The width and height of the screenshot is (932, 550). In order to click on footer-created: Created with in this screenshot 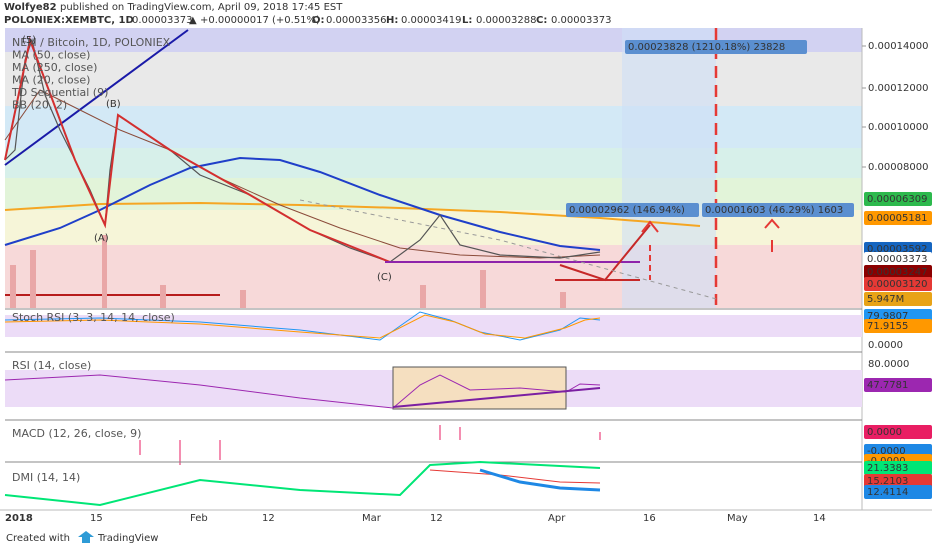, I will do `click(38, 538)`.